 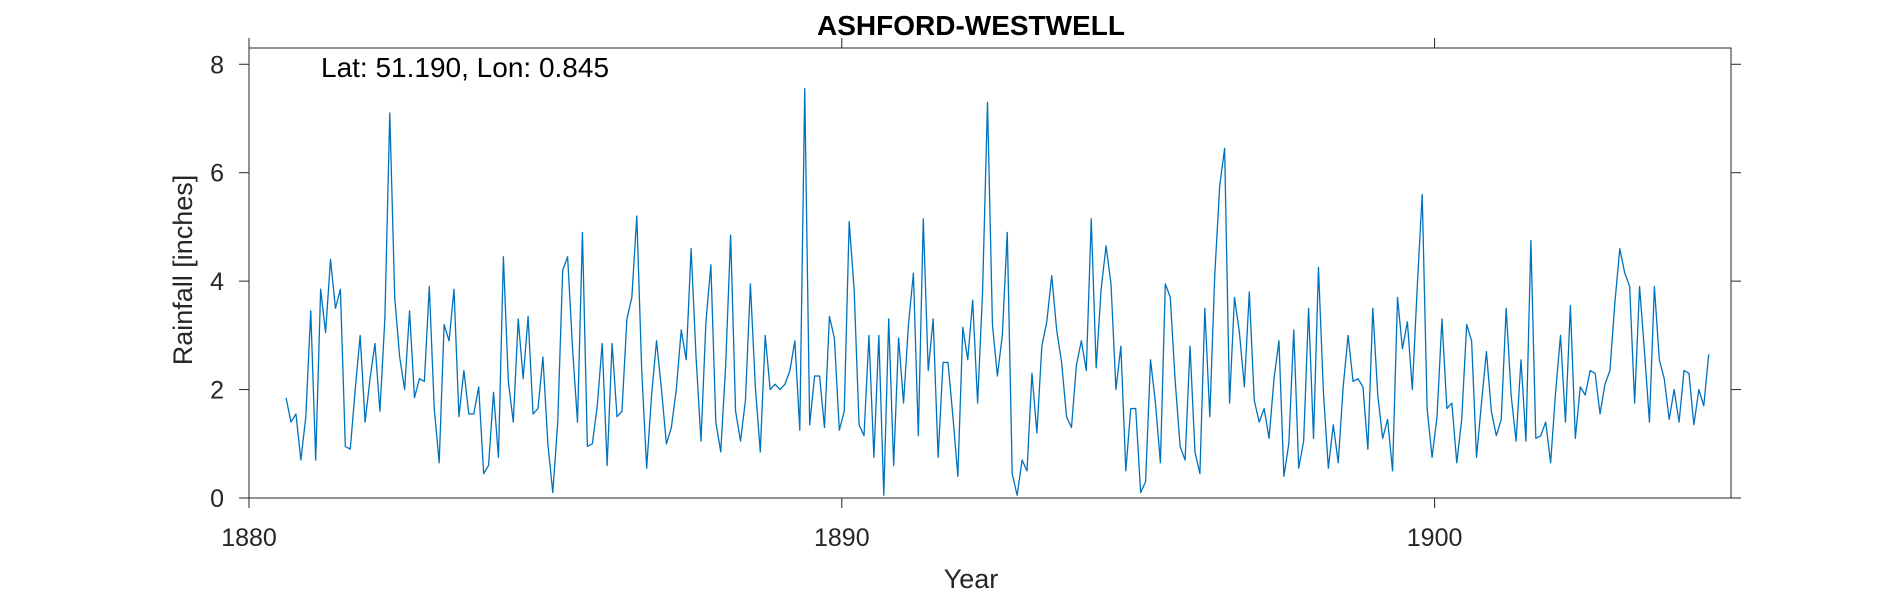 What do you see at coordinates (217, 65) in the screenshot?
I see `y-tick-label: 8` at bounding box center [217, 65].